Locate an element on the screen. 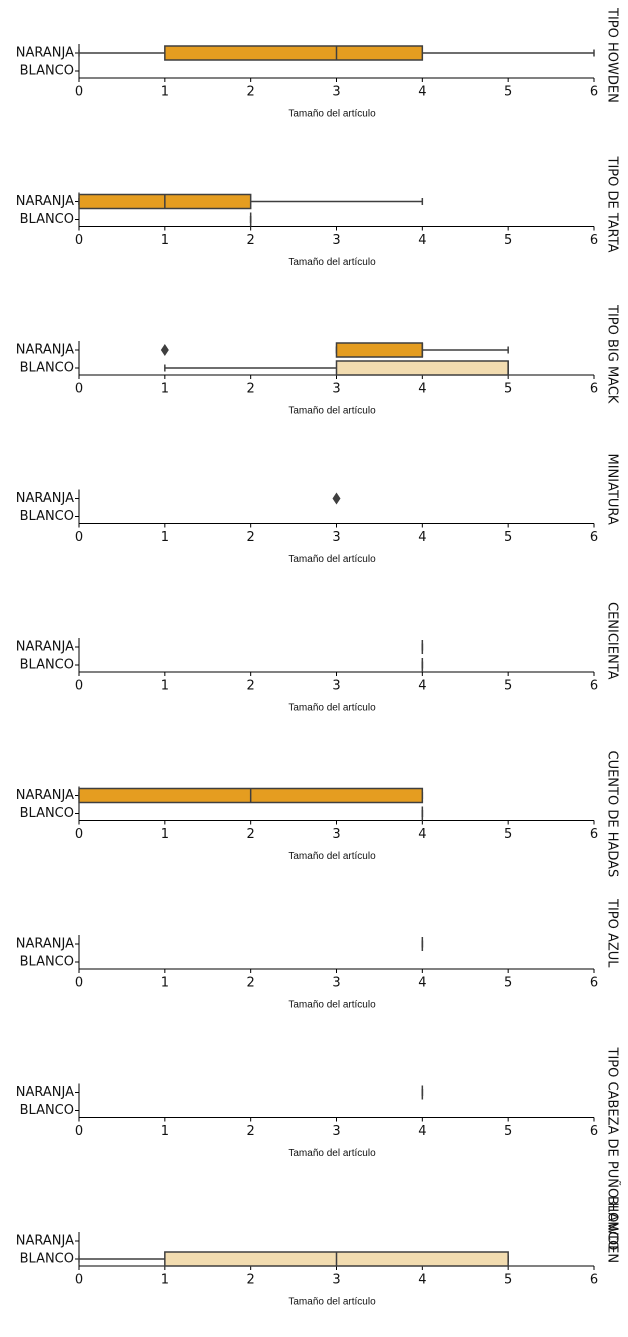  title-group: MINIATURA is located at coordinates (612, 489).